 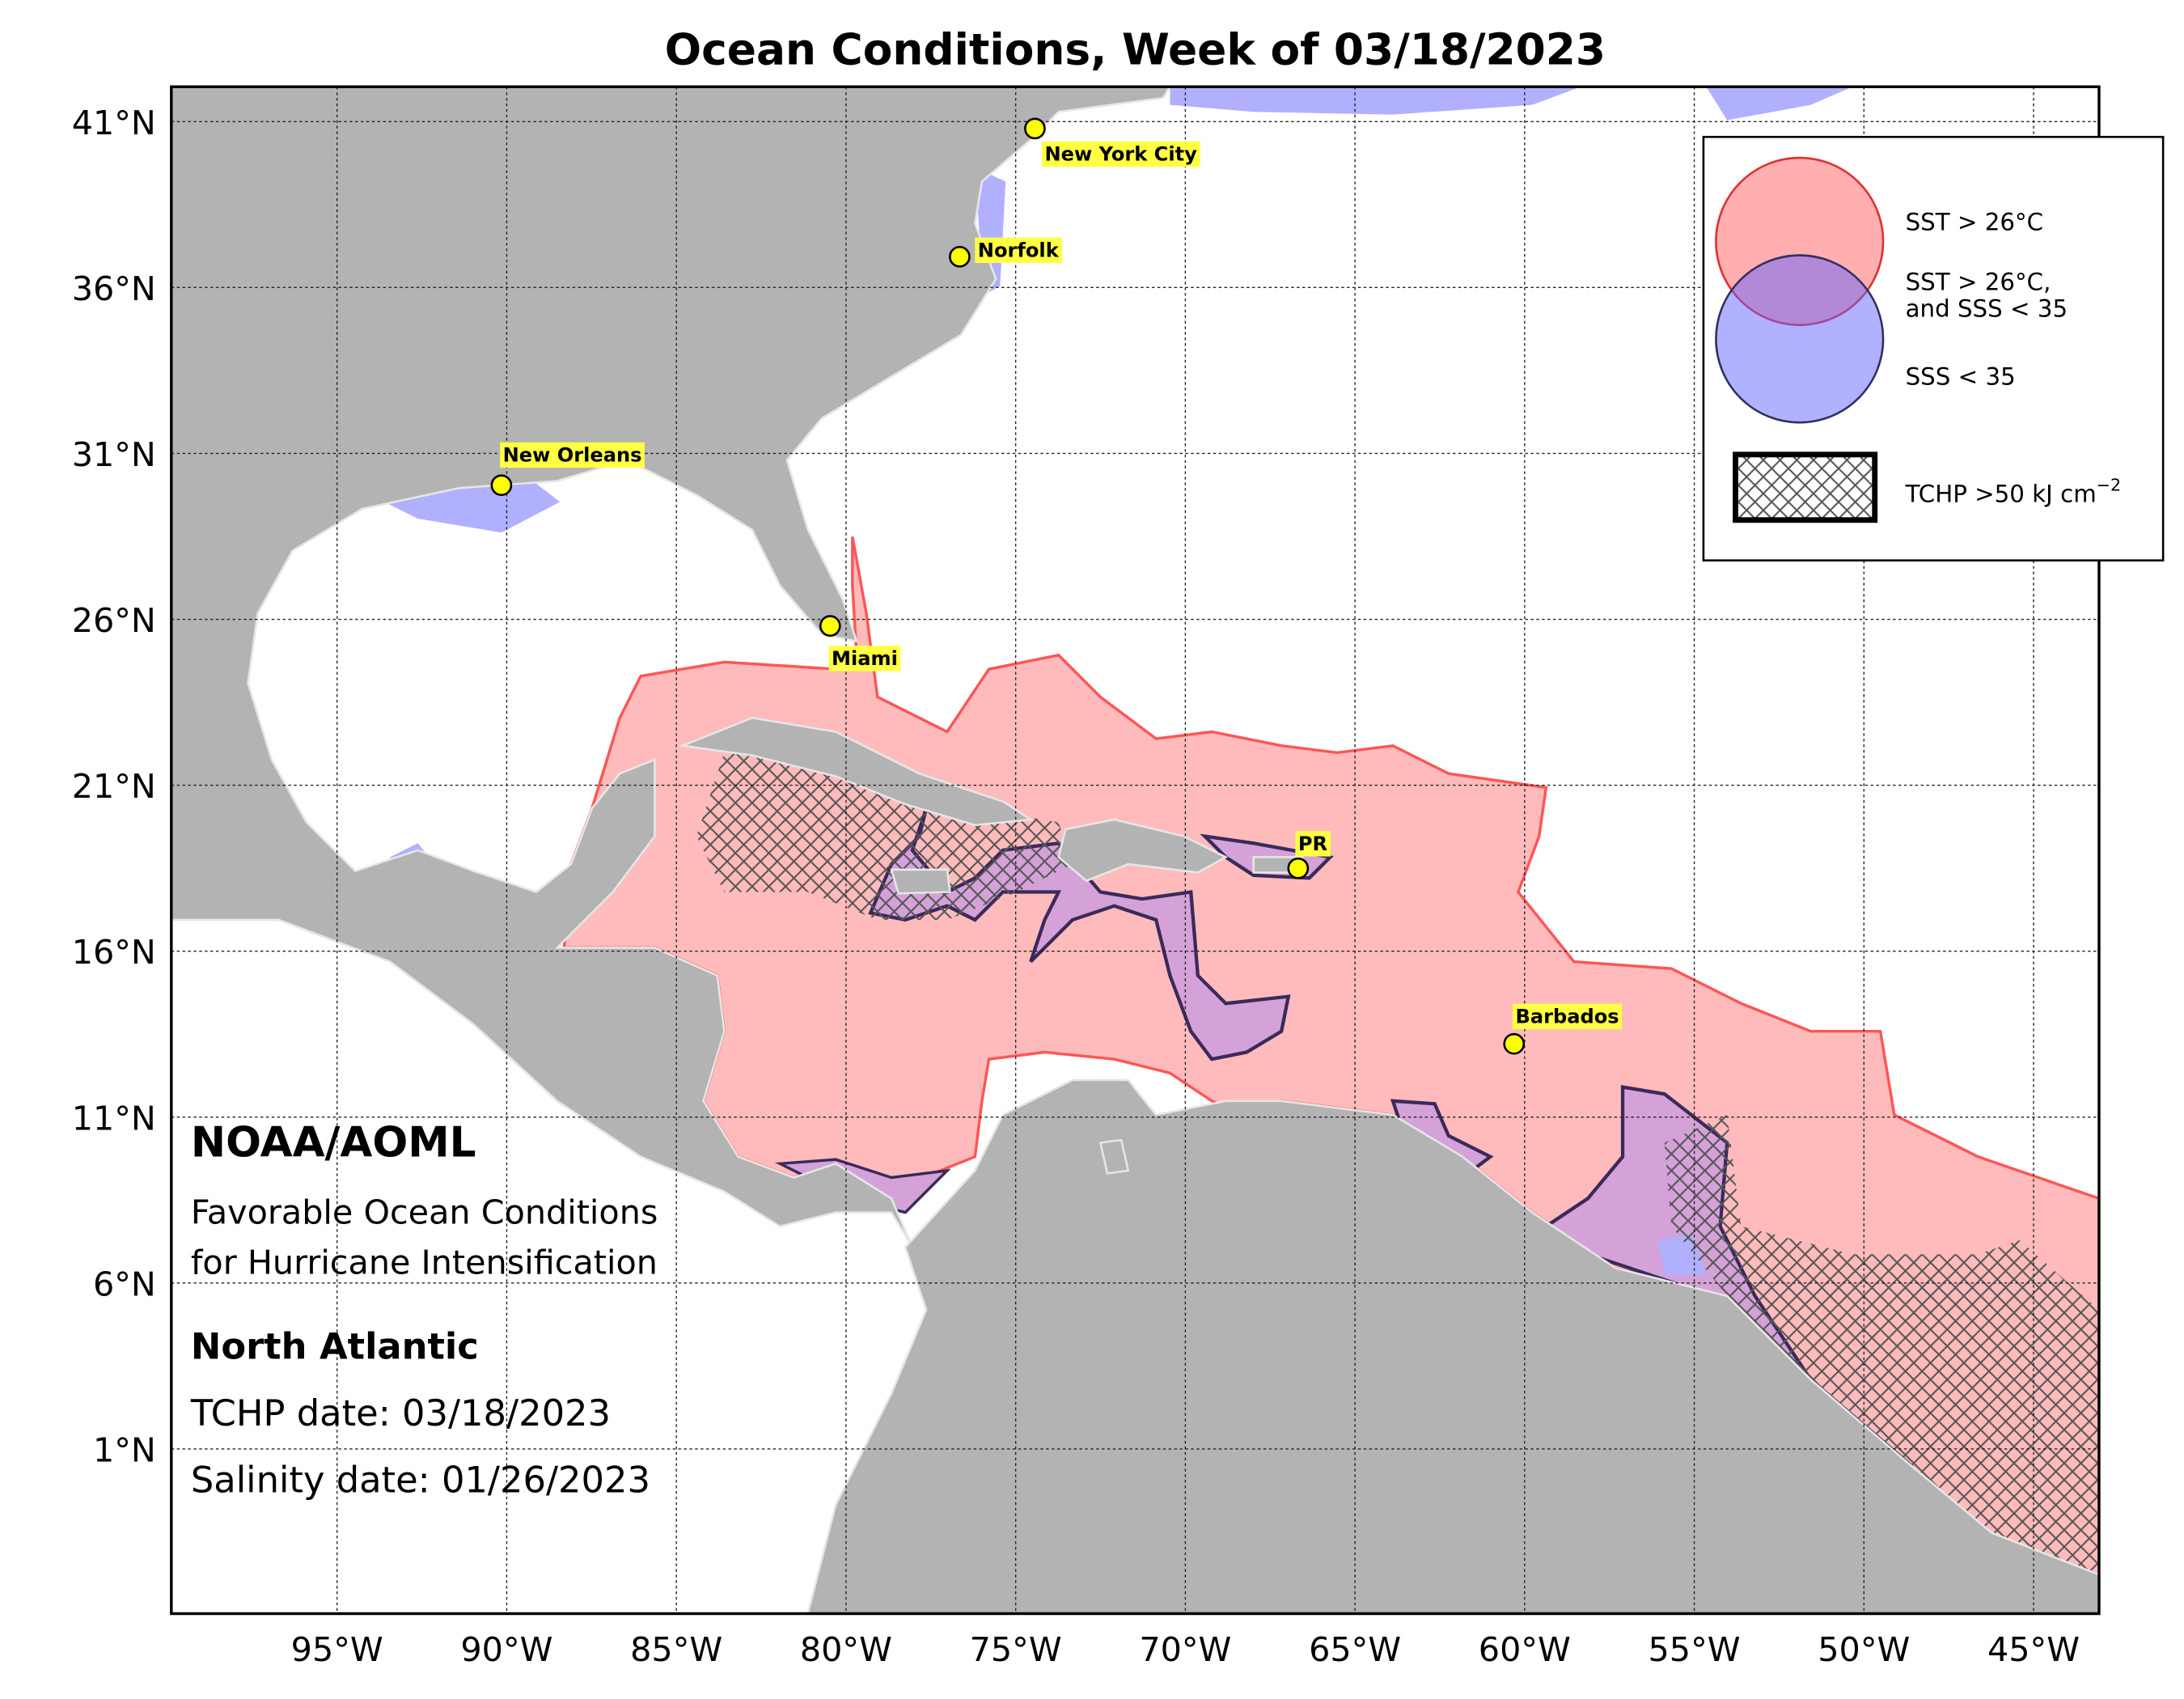 I want to click on lon-label: 95°W, so click(x=337, y=1649).